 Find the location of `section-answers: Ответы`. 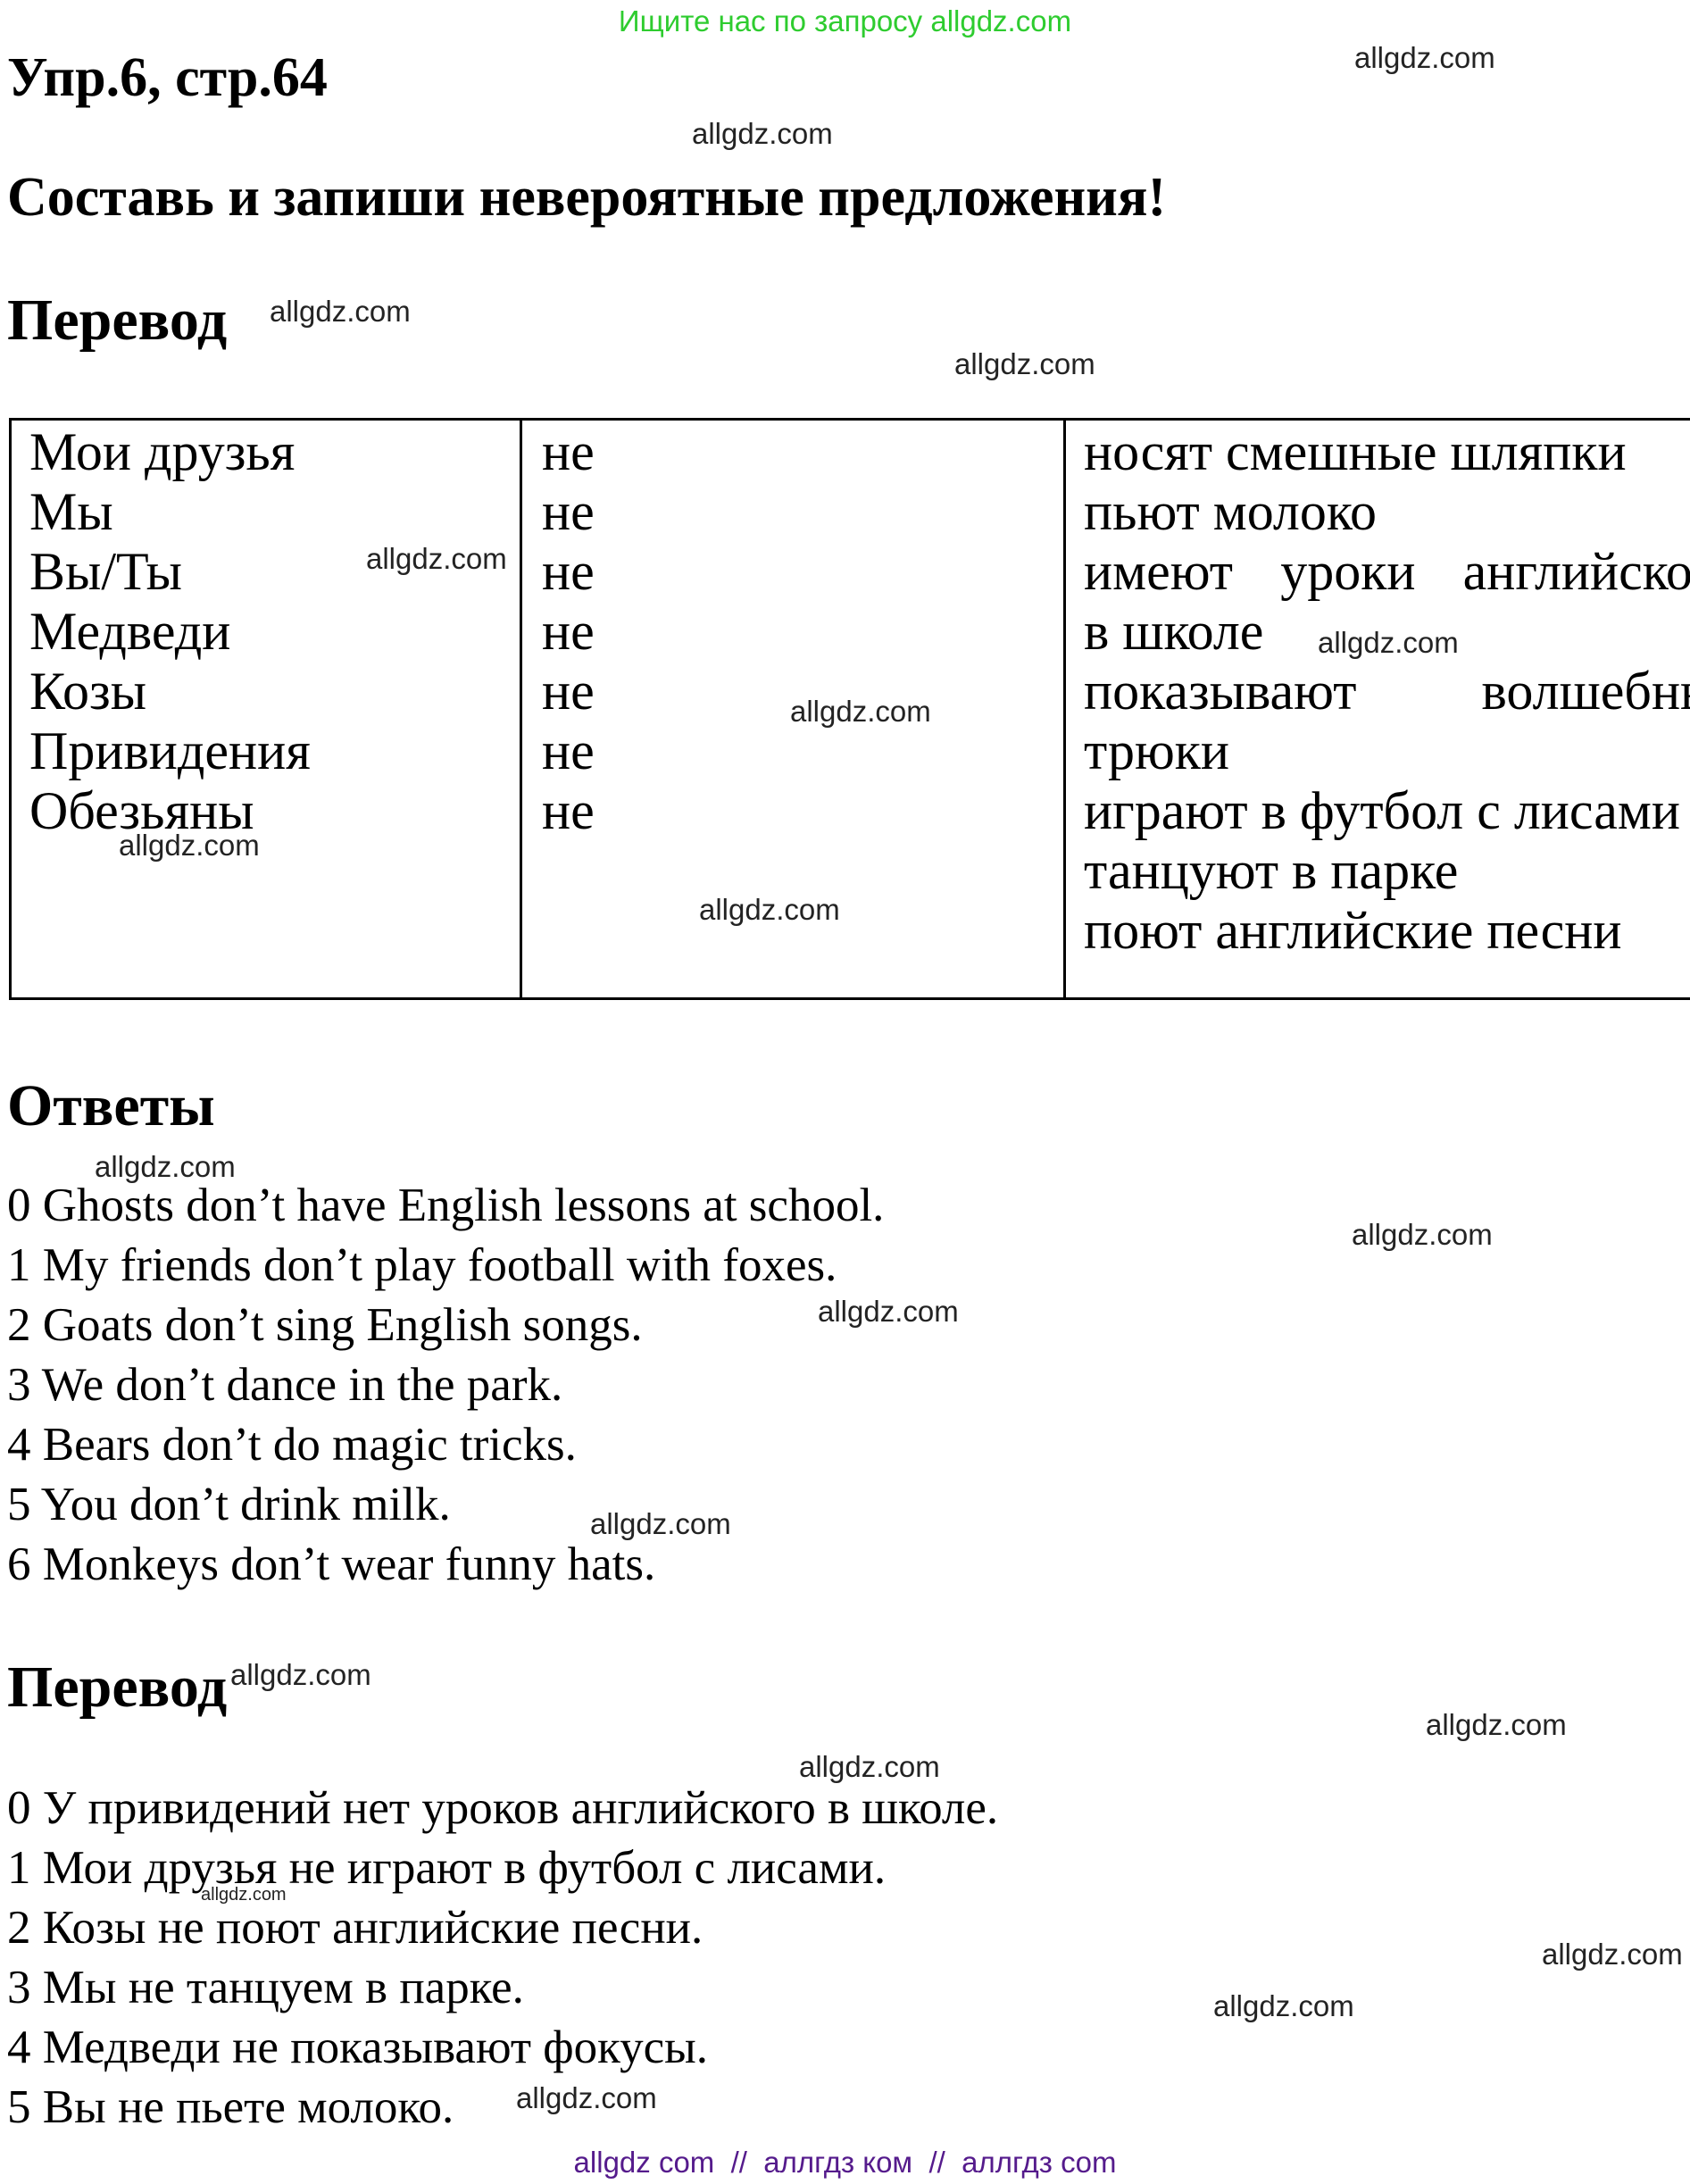

section-answers: Ответы is located at coordinates (111, 1105).